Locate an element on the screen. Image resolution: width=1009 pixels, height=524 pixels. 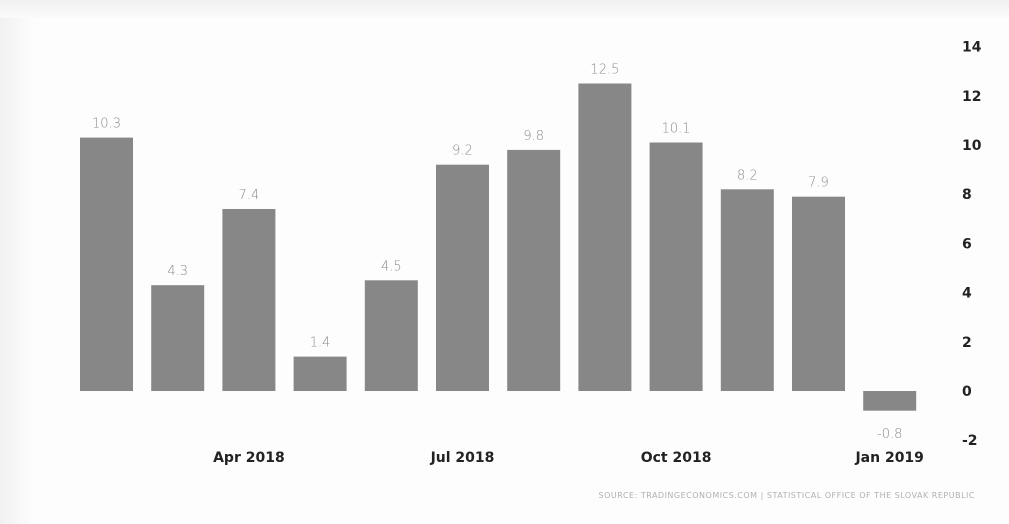
data-label-dec-2018: 7.9 is located at coordinates (818, 183).